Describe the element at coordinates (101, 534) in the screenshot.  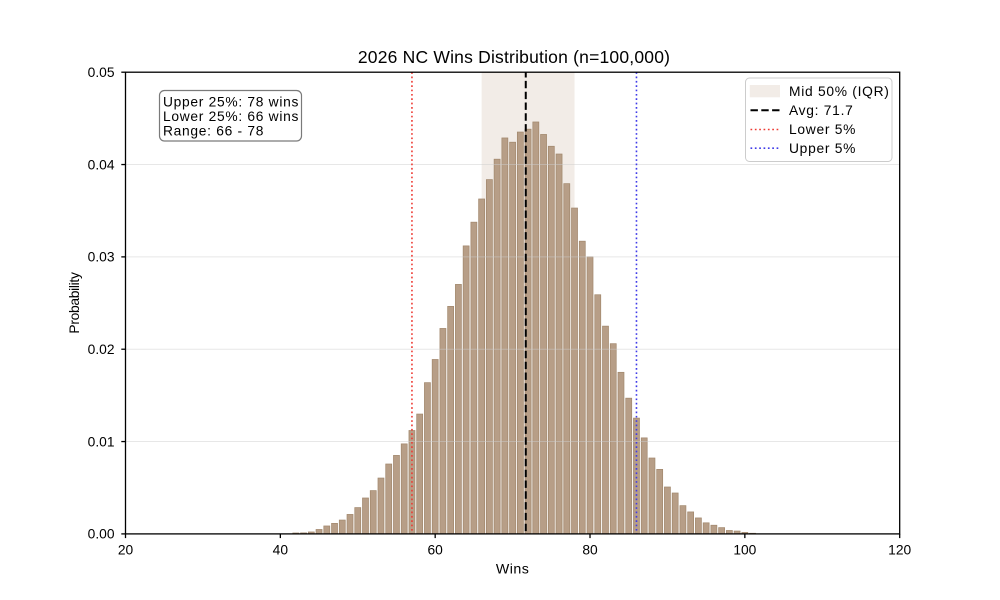
I see `svg-text: 0.00` at that location.